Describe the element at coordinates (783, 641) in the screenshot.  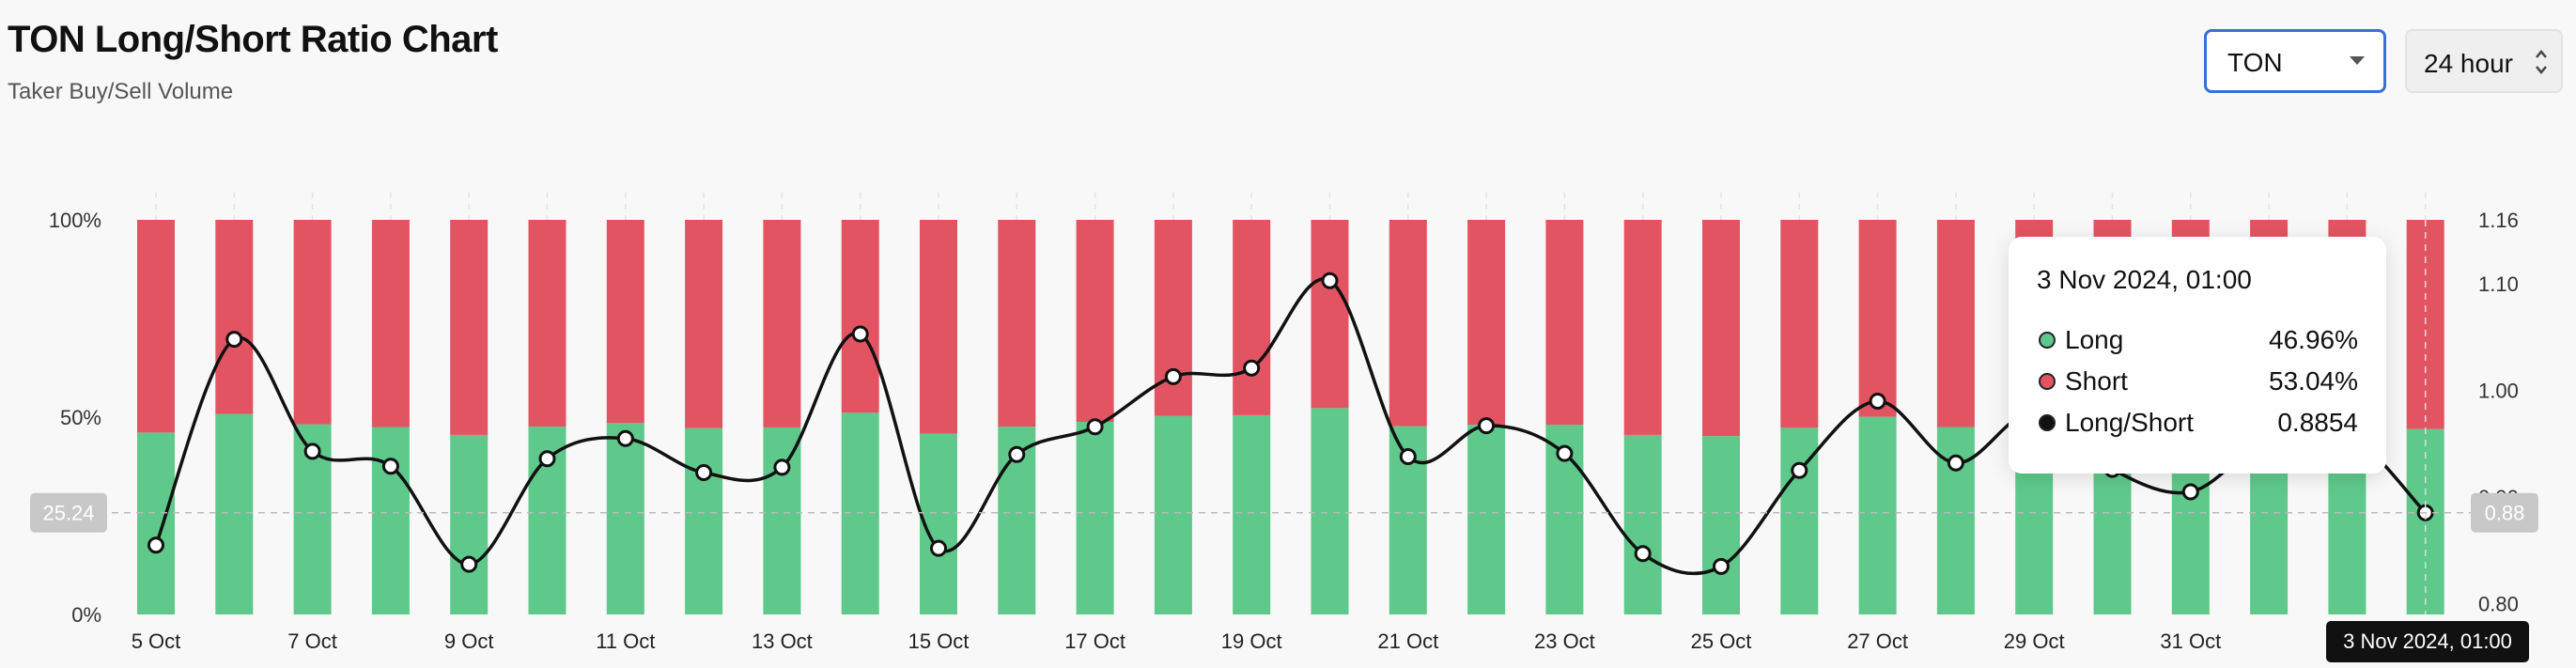
I see `x-axis-tick-label: 13 Oct` at that location.